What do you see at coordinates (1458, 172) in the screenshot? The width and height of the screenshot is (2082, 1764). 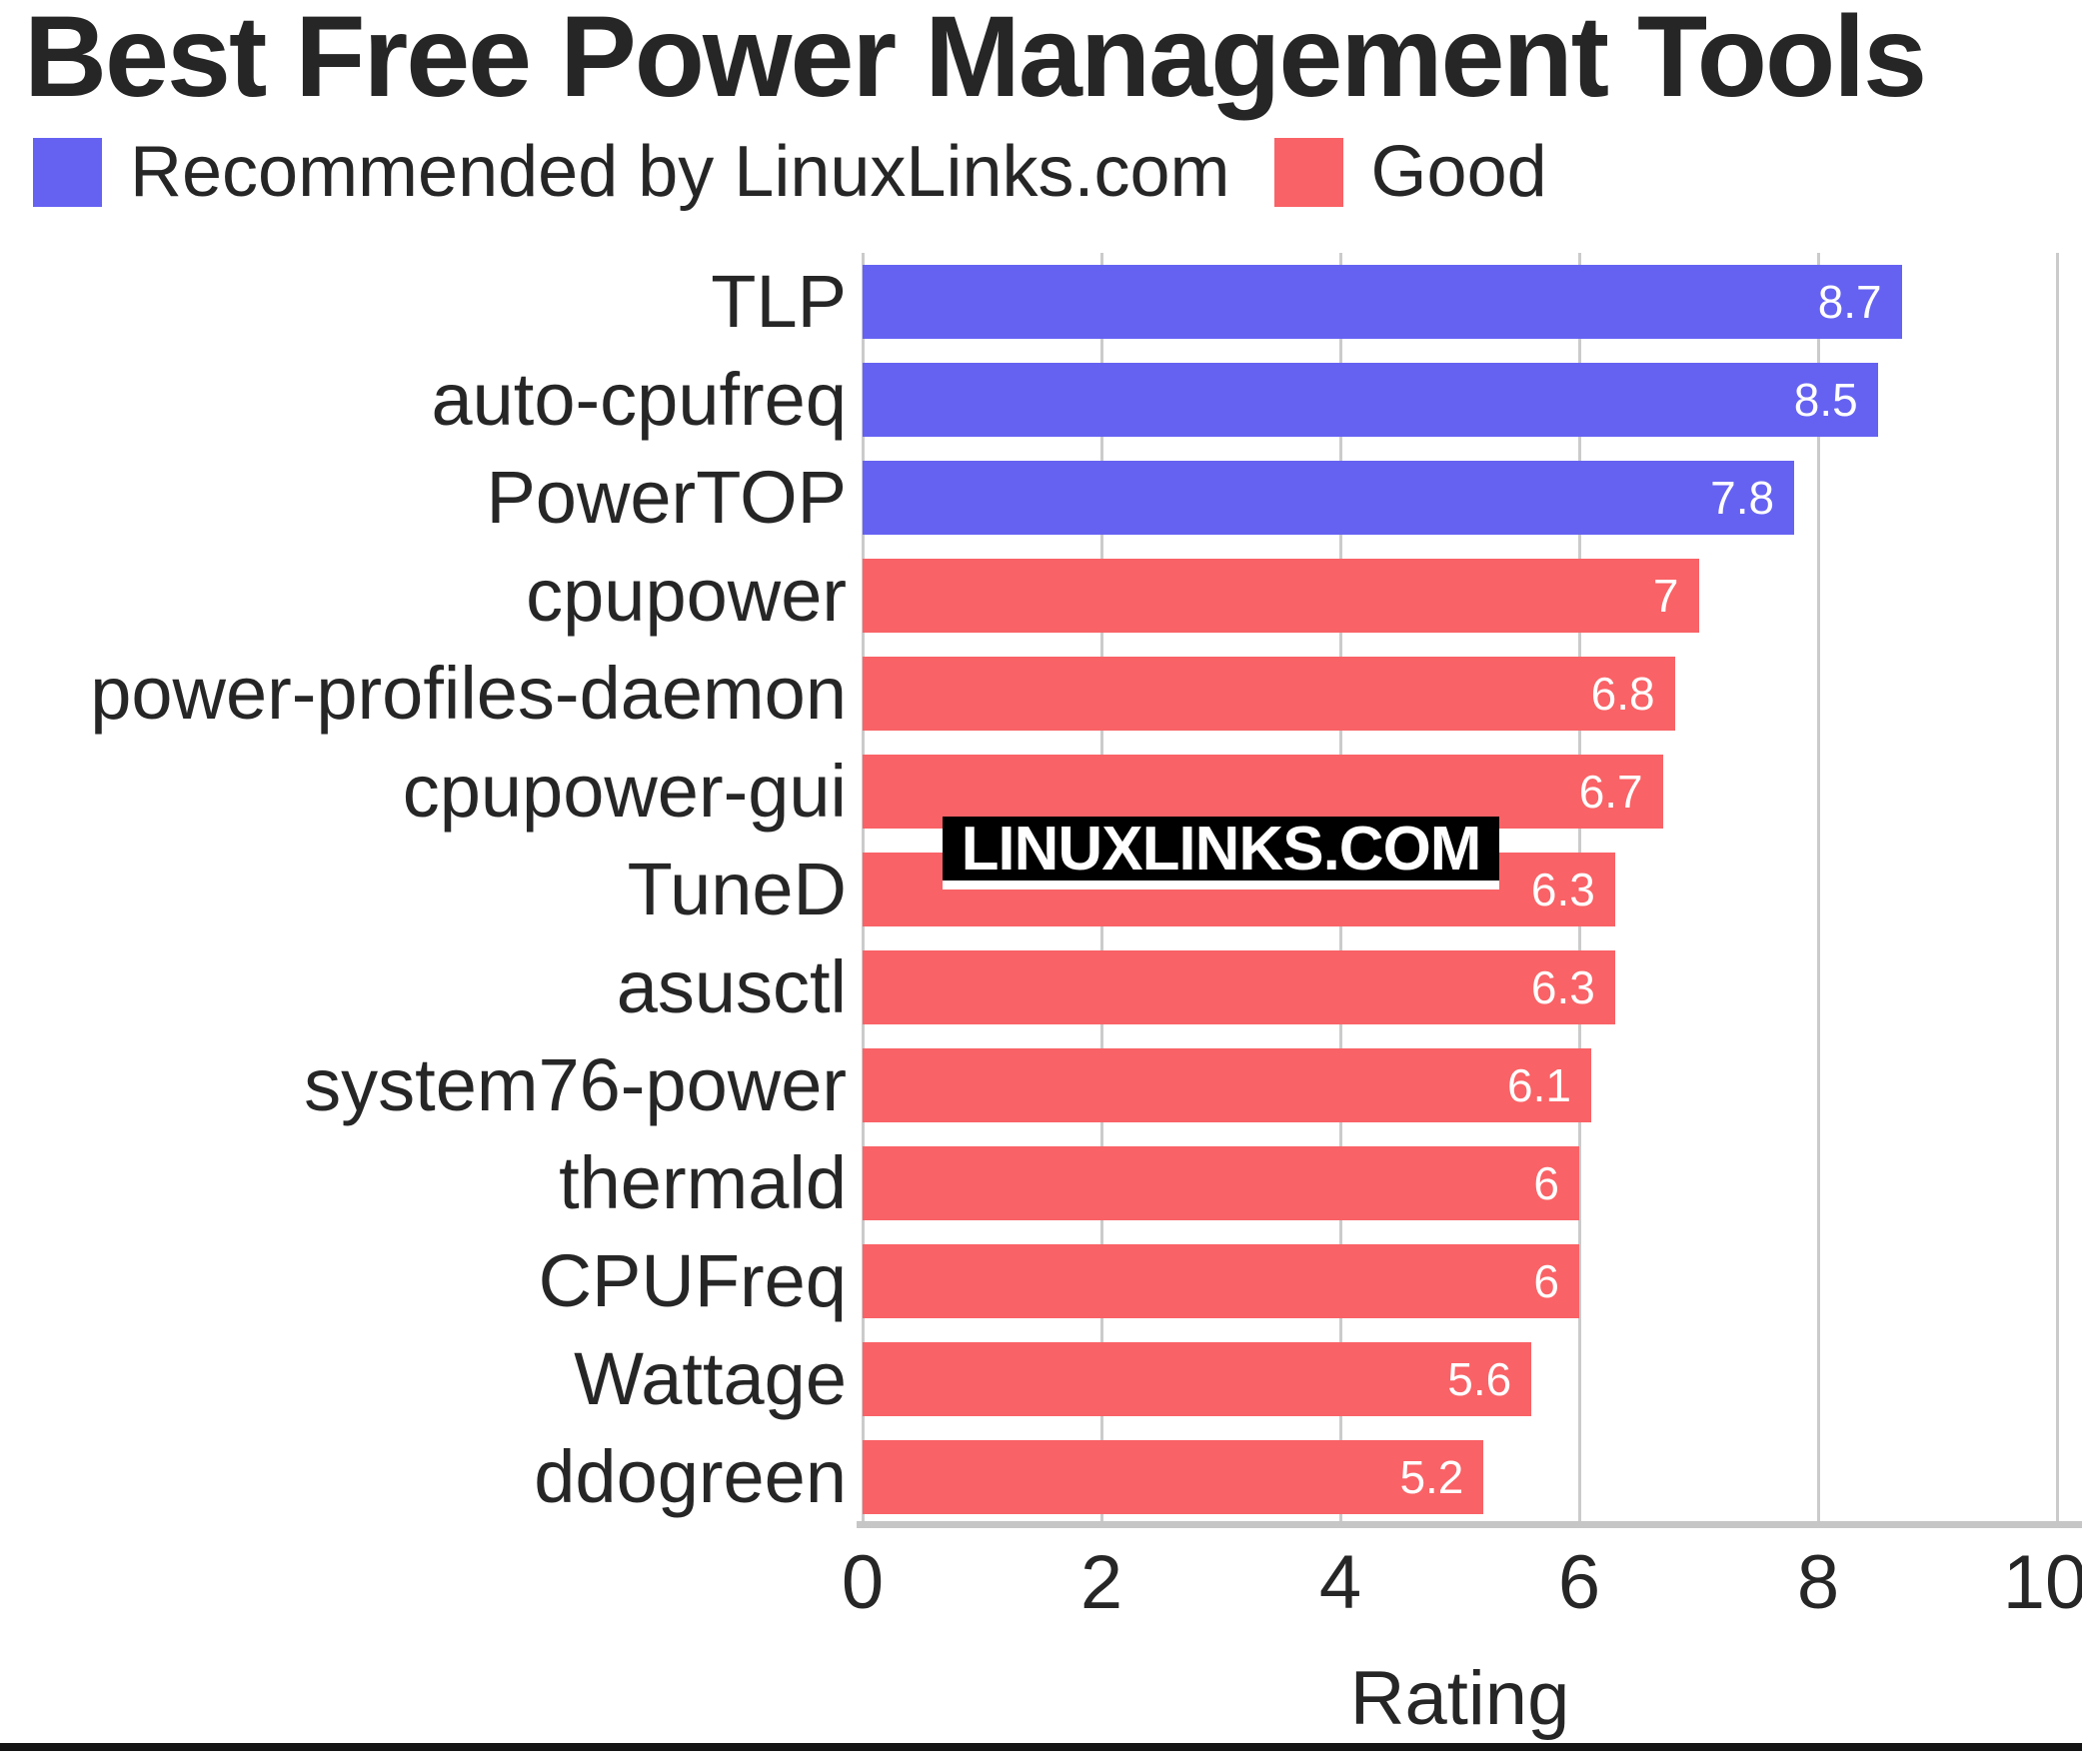 I see `legend-label-good: Good` at bounding box center [1458, 172].